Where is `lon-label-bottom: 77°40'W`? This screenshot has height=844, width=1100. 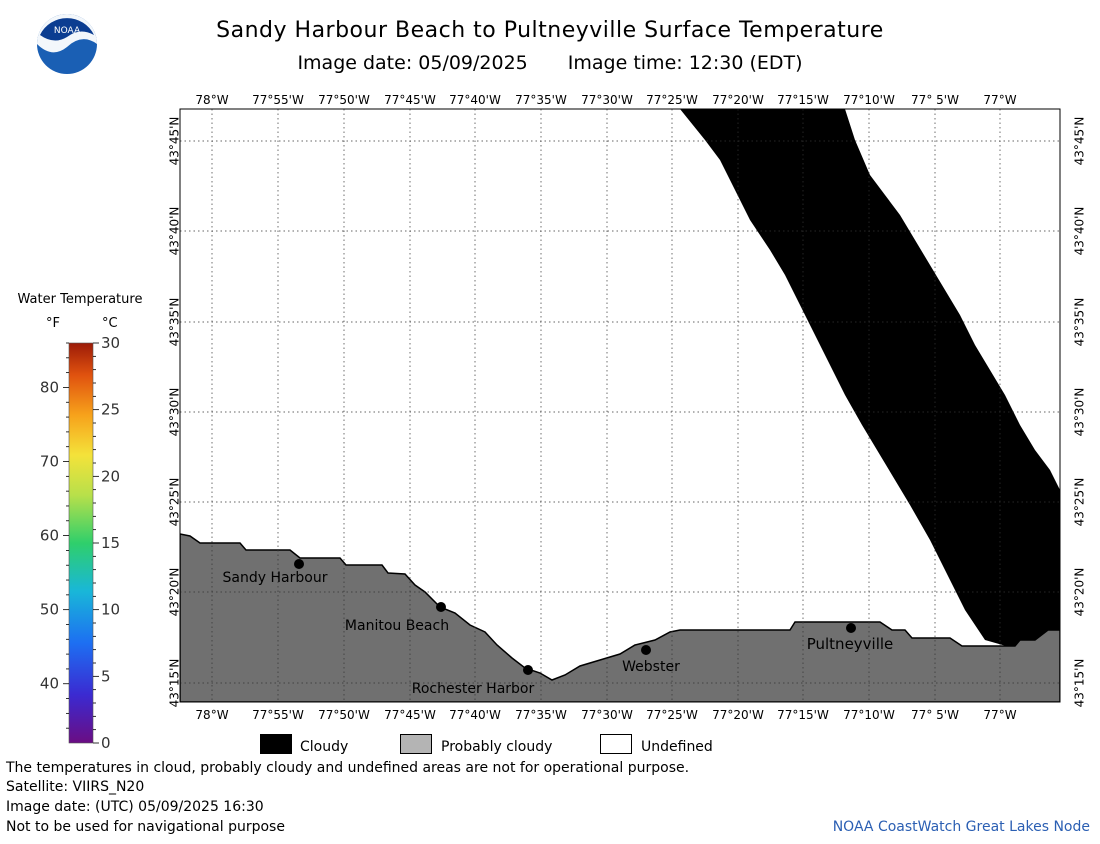 lon-label-bottom: 77°40'W is located at coordinates (475, 715).